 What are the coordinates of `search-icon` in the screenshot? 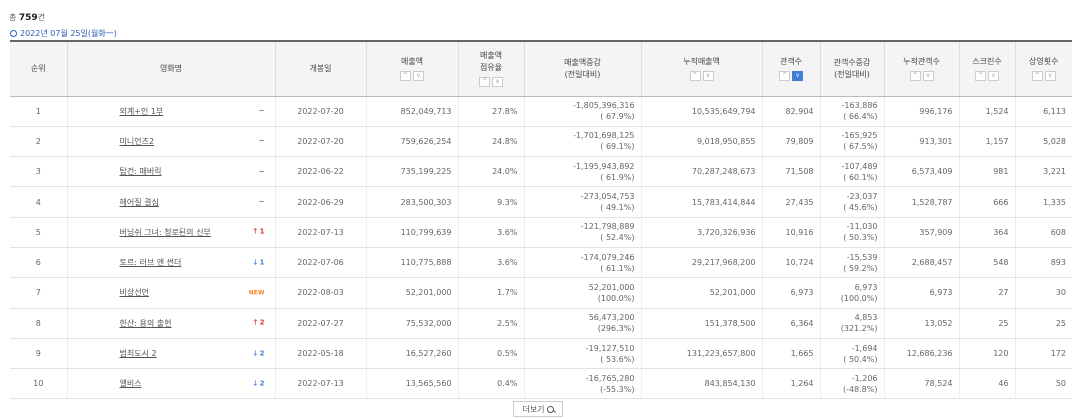 It's located at (550, 409).